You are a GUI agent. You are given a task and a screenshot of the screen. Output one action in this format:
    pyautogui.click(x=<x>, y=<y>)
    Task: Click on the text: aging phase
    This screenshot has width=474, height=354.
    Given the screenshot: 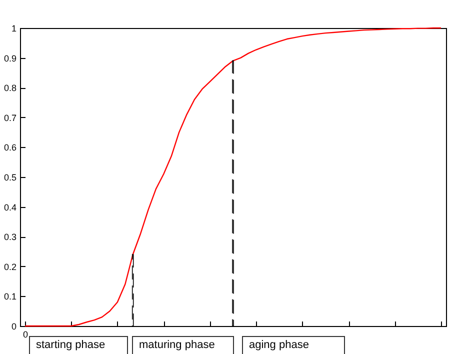 What is the action you would take?
    pyautogui.click(x=293, y=345)
    